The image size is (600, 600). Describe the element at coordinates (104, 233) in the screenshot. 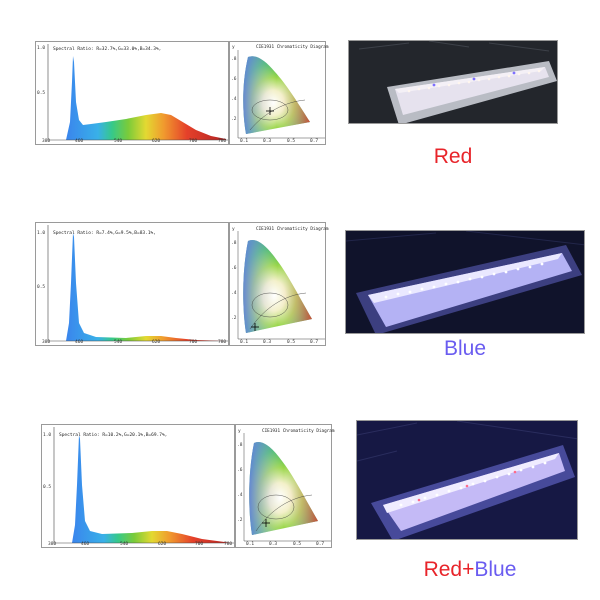

I see `spectral-ratio: Spectral Ratio: R=7.4%,G=9.5%,B=83.1%,` at that location.